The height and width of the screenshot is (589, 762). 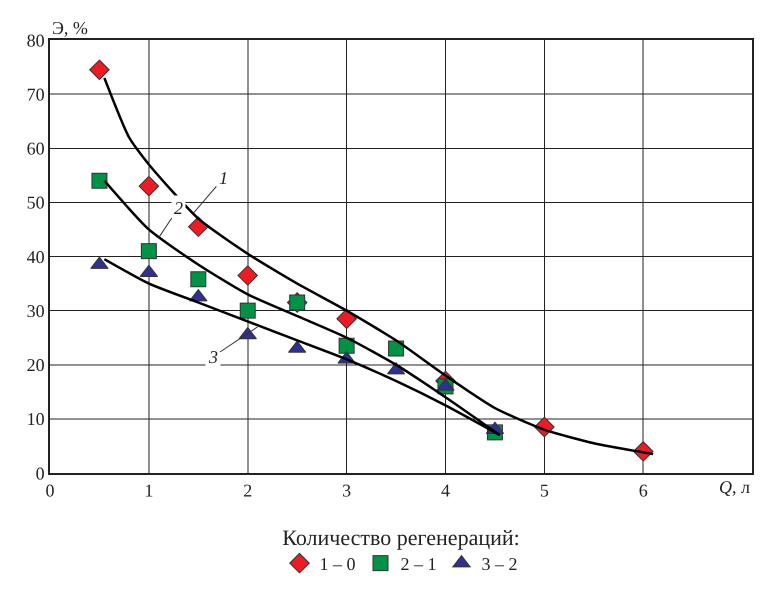 What do you see at coordinates (247, 490) in the screenshot?
I see `x-tick-label: 2` at bounding box center [247, 490].